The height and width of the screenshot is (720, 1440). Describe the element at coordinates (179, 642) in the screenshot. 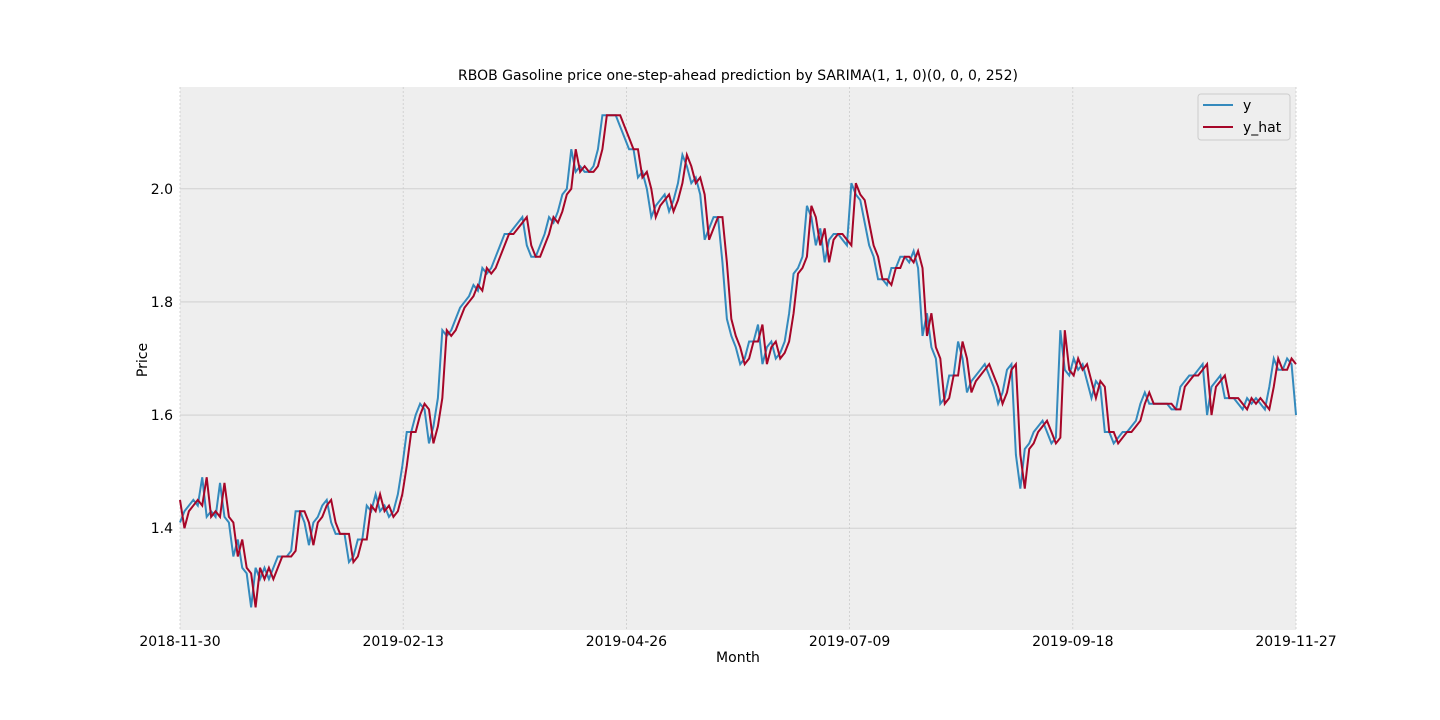

I see `x-tick-label: 2018-11-30` at that location.